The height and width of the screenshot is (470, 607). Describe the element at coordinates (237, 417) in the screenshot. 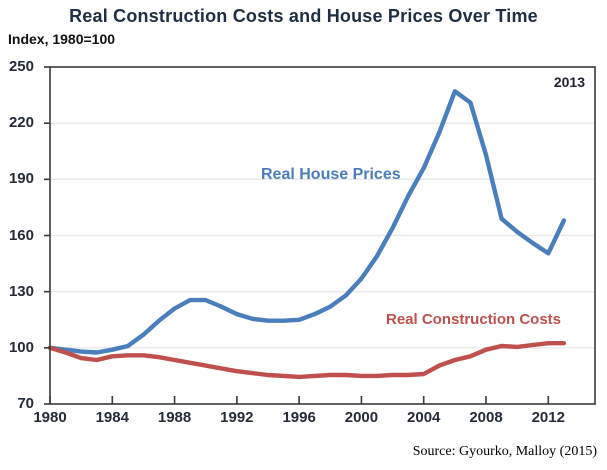

I see `x-axis-tick-label: 1992` at that location.